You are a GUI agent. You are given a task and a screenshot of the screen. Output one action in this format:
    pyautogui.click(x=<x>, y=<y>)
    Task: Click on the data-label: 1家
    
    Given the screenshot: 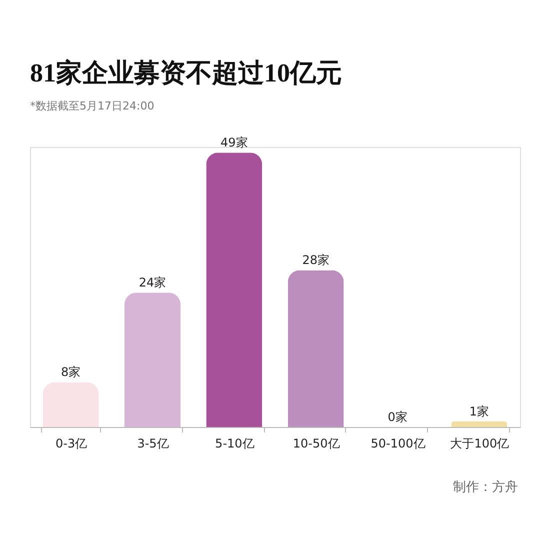 What is the action you would take?
    pyautogui.click(x=479, y=411)
    